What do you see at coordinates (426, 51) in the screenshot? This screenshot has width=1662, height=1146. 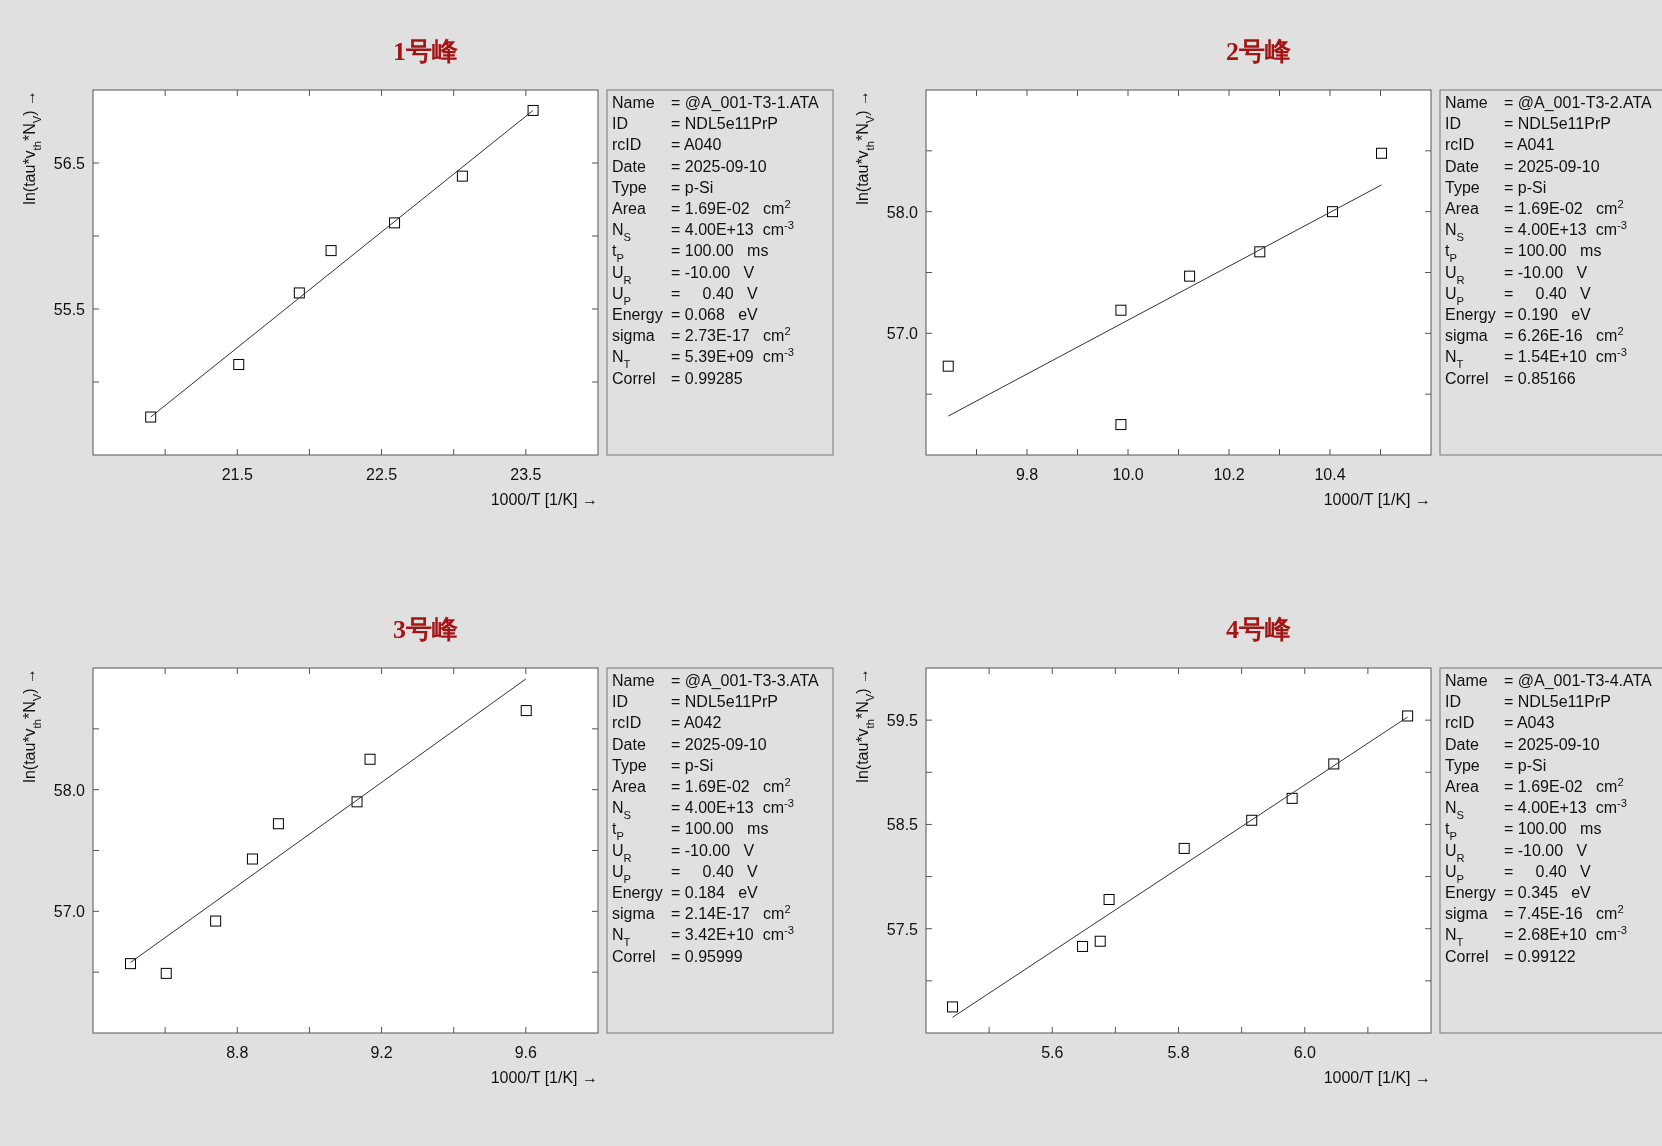 I see `chart-title: 1号峰` at bounding box center [426, 51].